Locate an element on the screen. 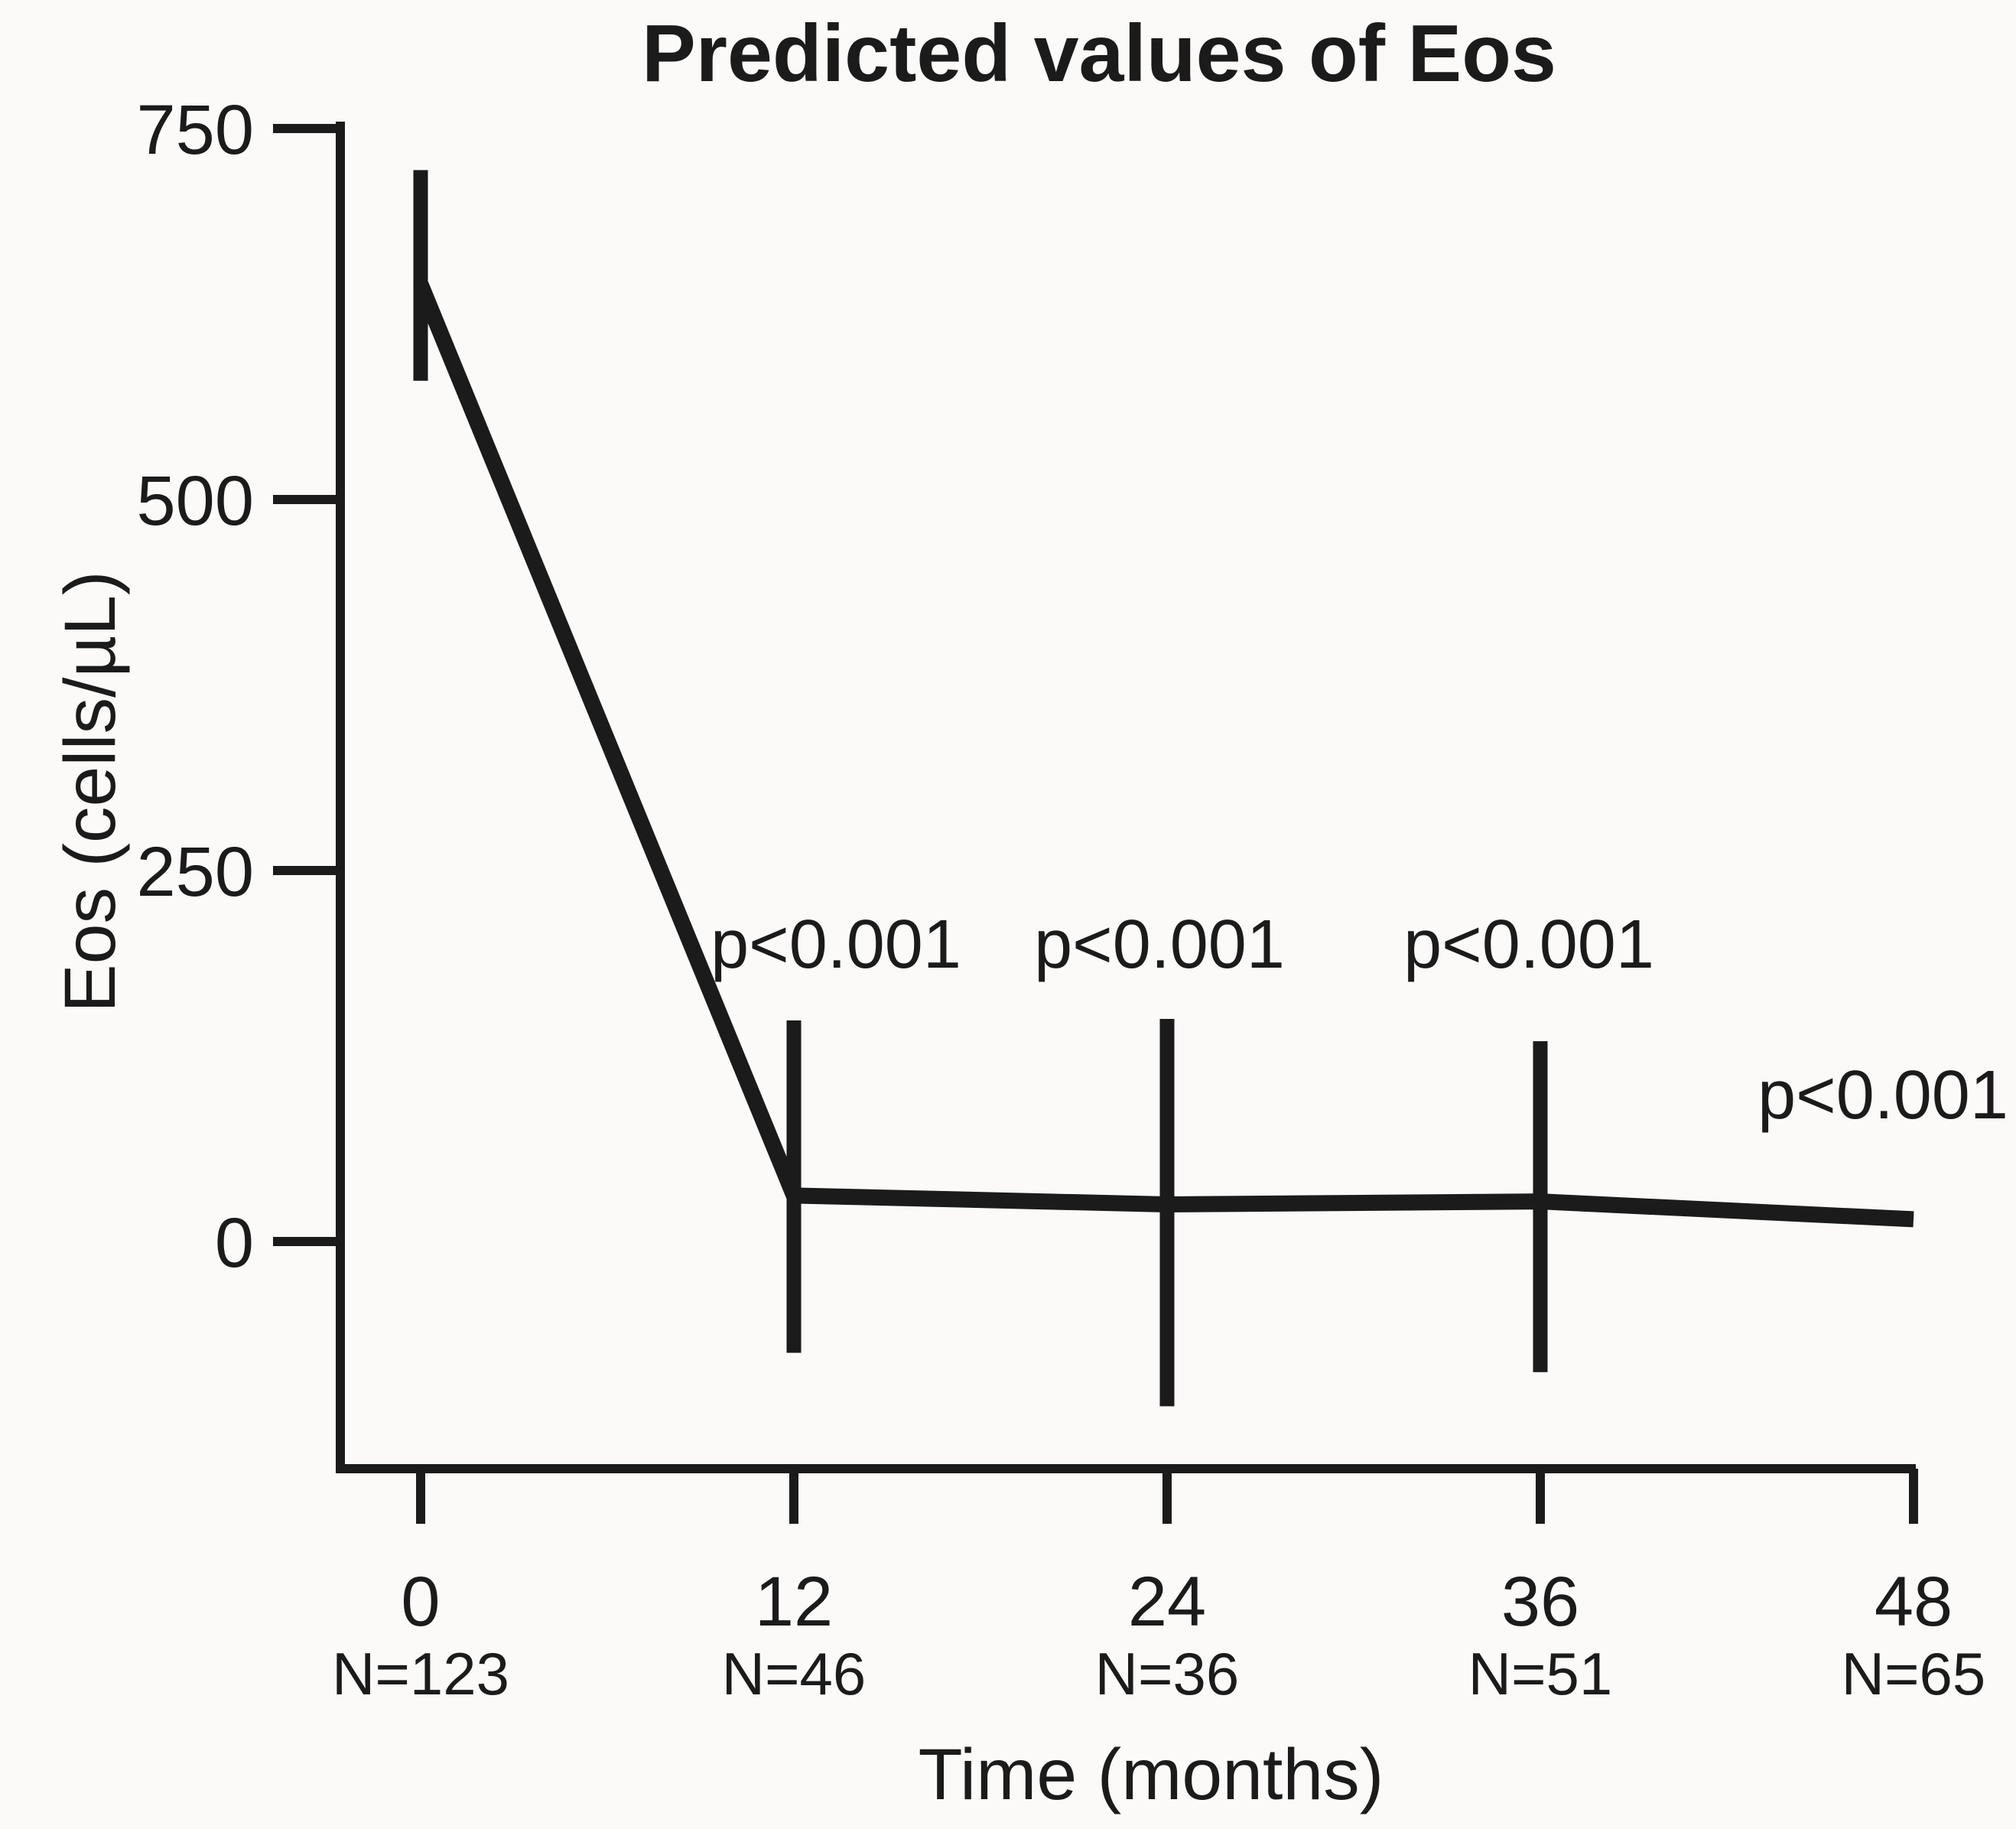 This screenshot has width=2016, height=1829. x-tick-label: 0 is located at coordinates (420, 1602).